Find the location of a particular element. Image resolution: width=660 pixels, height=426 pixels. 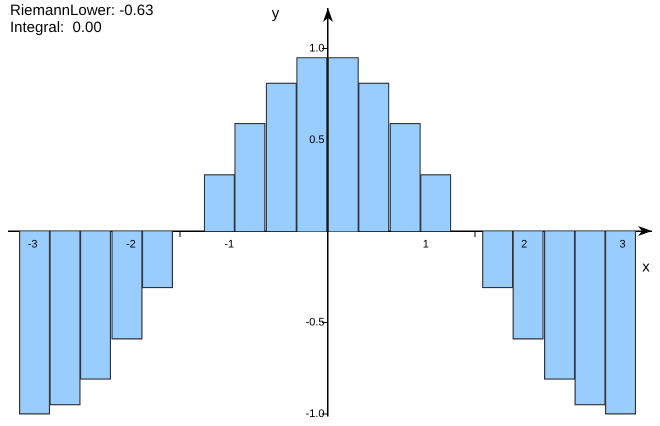

annotation: RiemannLower: -0.63 is located at coordinates (82, 10).